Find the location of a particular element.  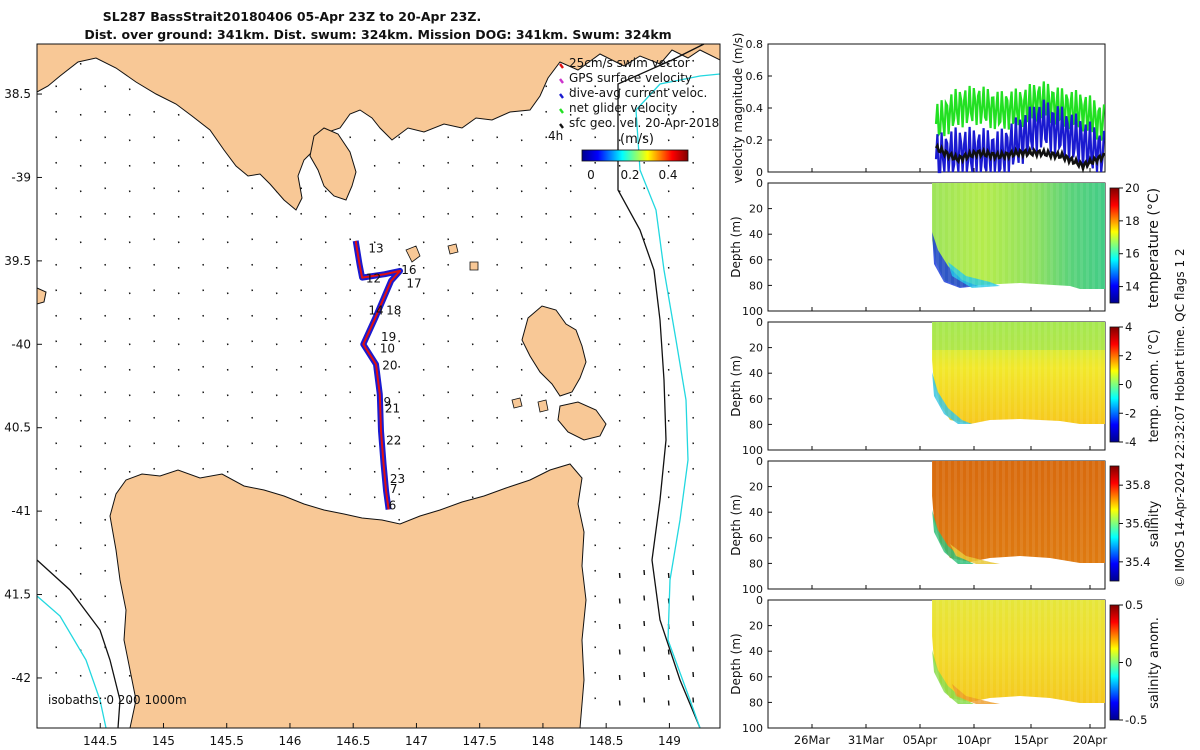

waypoint-label: 22 is located at coordinates (393, 440).